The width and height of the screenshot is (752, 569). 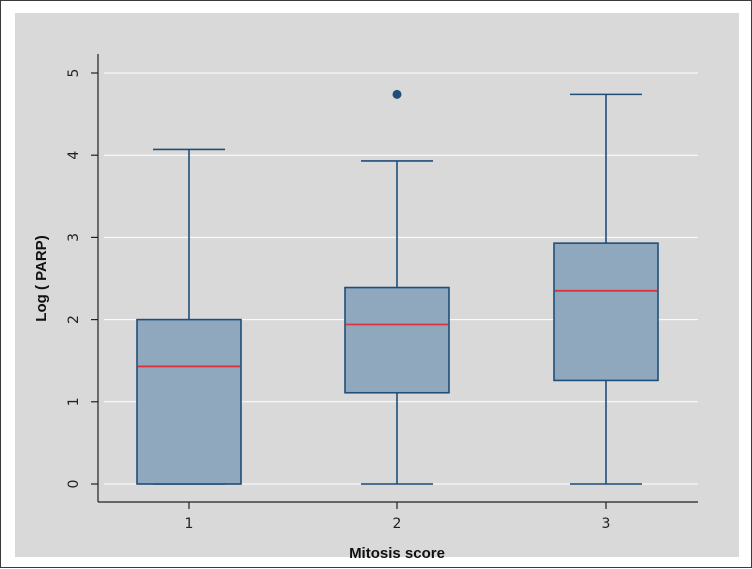 I want to click on x-tick-label: 1, so click(x=189, y=524).